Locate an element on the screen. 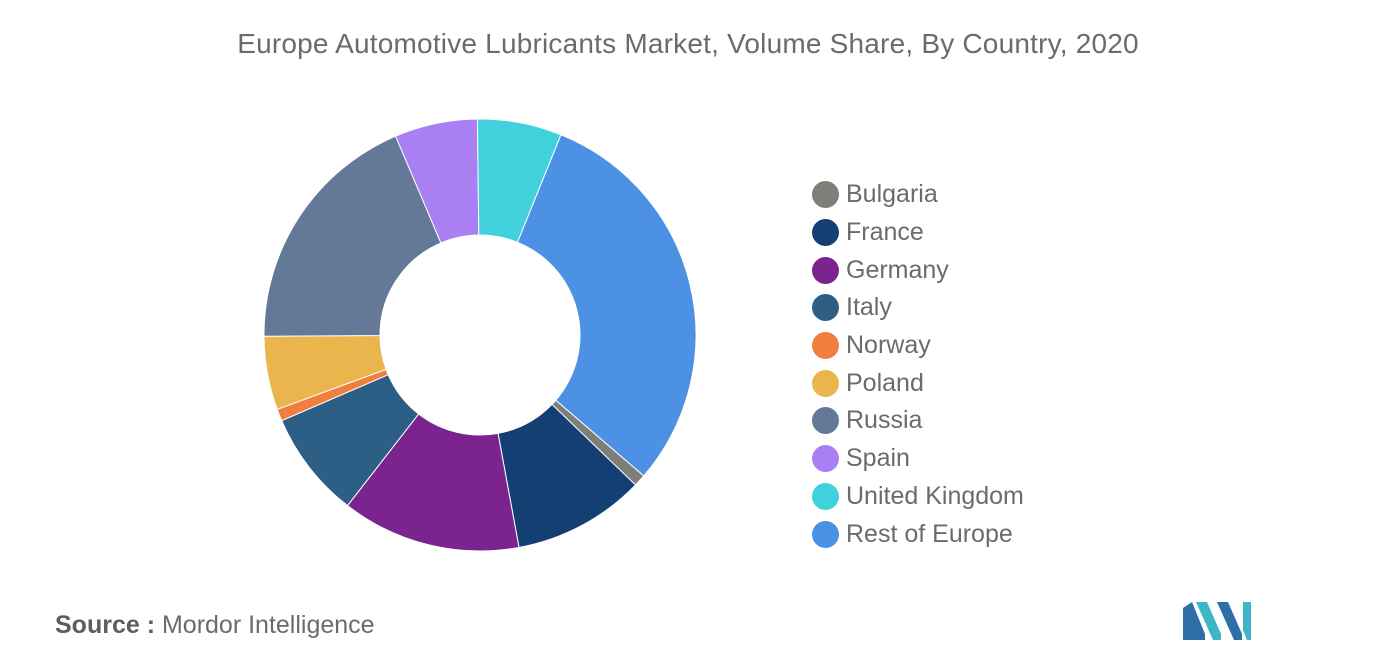  logo-mid-shape is located at coordinates (1208, 621).